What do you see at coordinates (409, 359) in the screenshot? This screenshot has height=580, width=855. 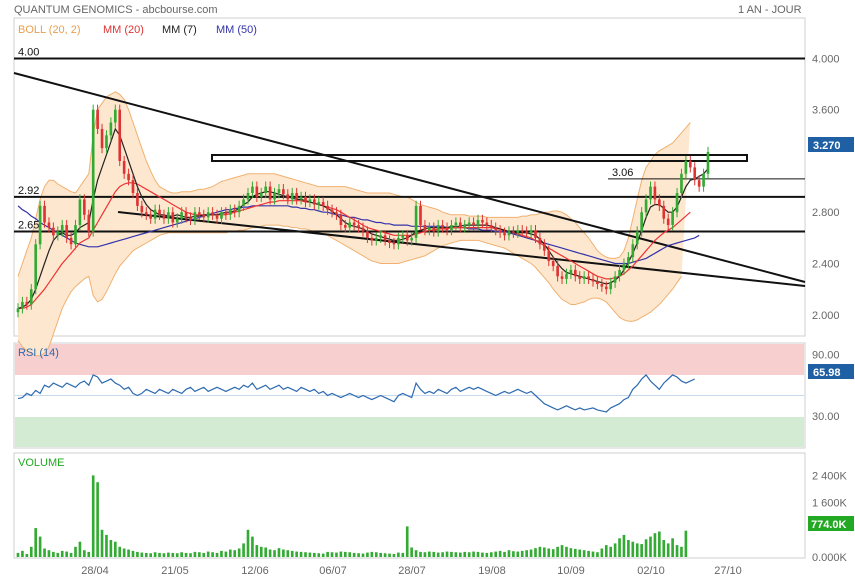 I see `rsi-overbought-zone` at bounding box center [409, 359].